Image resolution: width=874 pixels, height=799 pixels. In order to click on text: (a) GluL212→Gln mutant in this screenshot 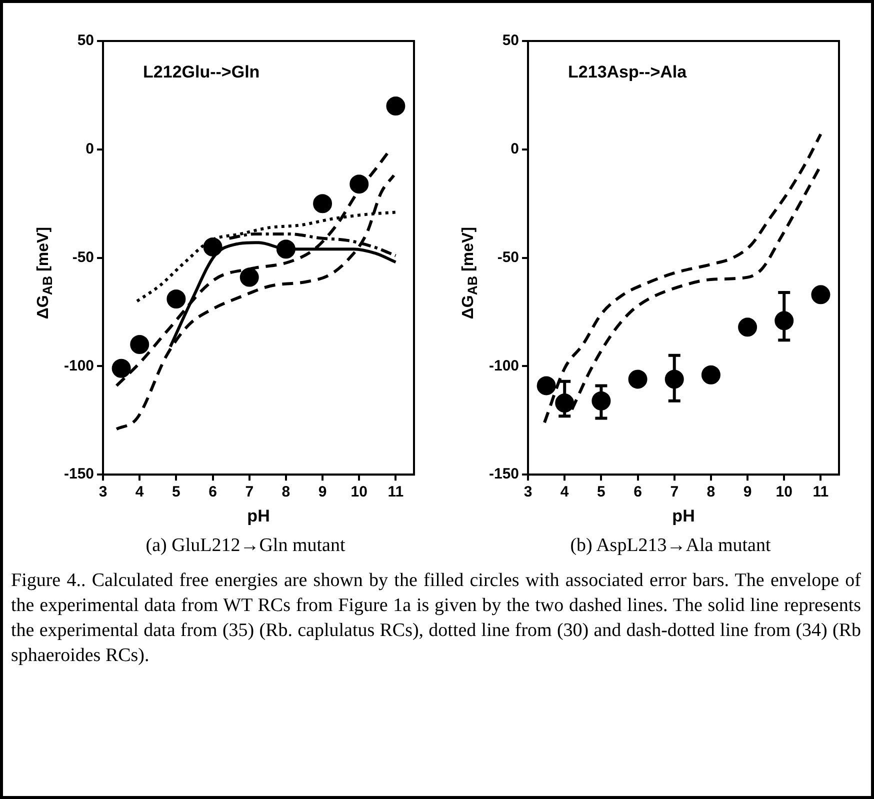, I will do `click(245, 546)`.